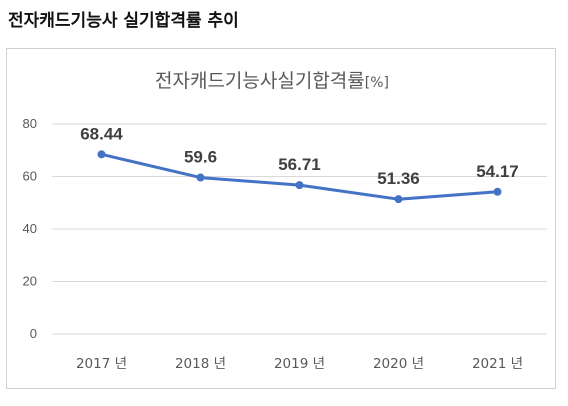 This screenshot has height=406, width=568. I want to click on data-label: 51.36, so click(398, 178).